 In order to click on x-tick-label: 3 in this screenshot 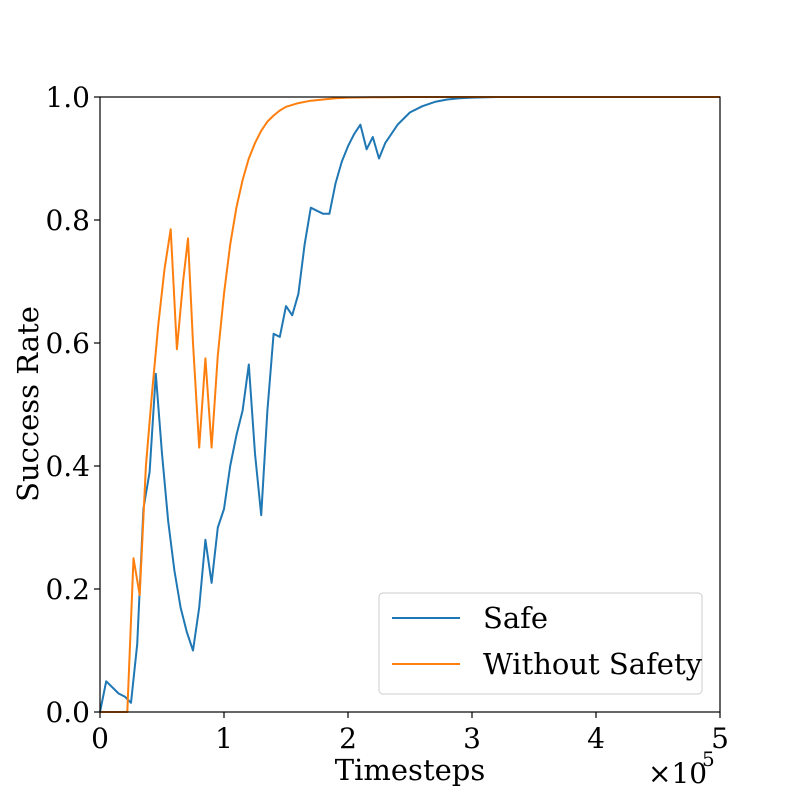, I will do `click(472, 738)`.